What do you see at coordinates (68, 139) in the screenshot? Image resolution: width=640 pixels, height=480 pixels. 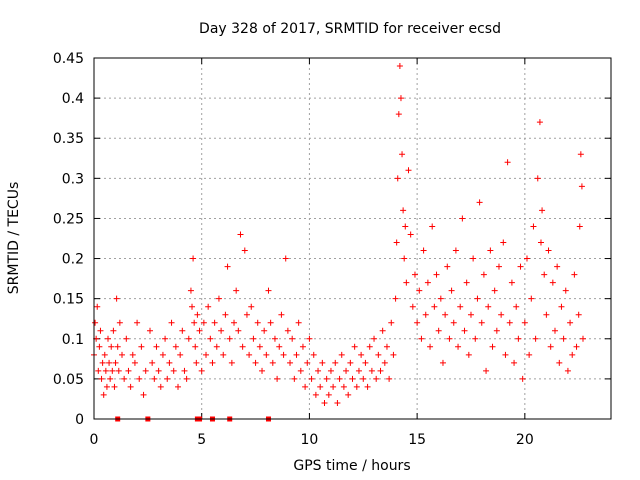 I see `y-tick-label: 0.35` at bounding box center [68, 139].